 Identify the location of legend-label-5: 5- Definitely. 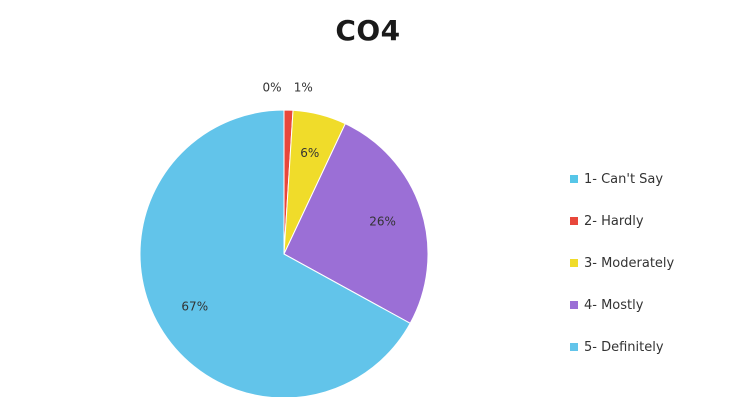
(624, 347).